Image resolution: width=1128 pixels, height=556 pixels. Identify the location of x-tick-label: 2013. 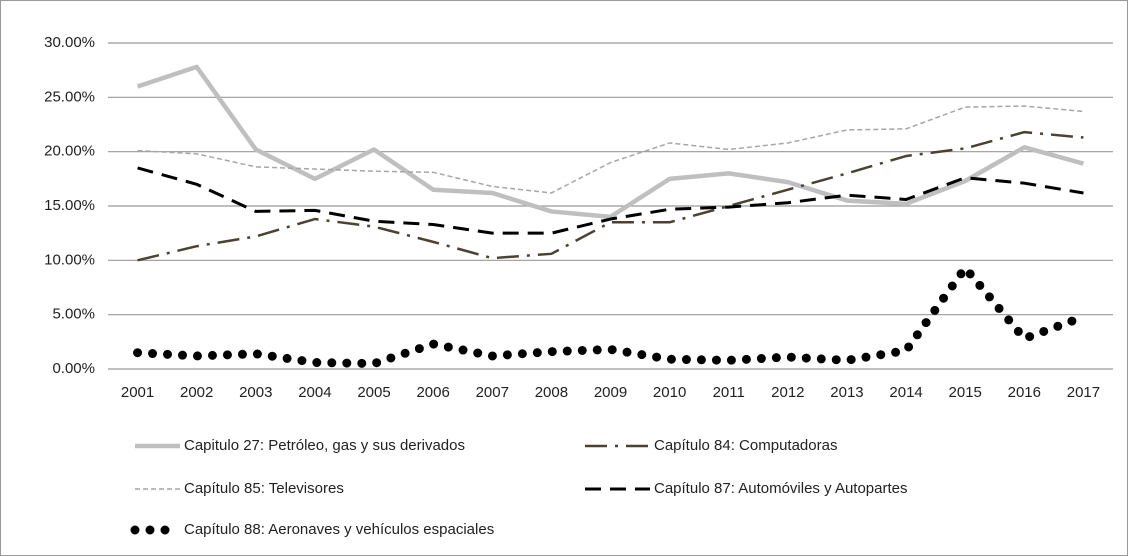
(846, 392).